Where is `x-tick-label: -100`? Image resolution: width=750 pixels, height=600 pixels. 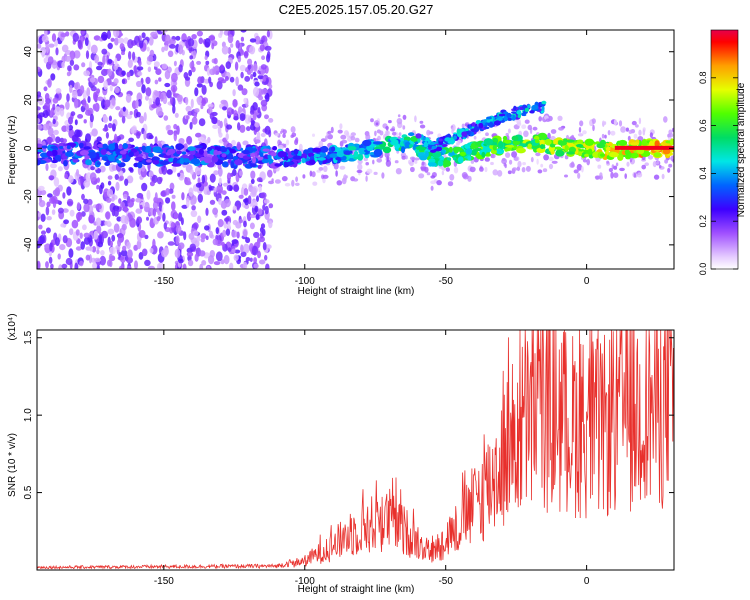 x-tick-label: -100 is located at coordinates (305, 581).